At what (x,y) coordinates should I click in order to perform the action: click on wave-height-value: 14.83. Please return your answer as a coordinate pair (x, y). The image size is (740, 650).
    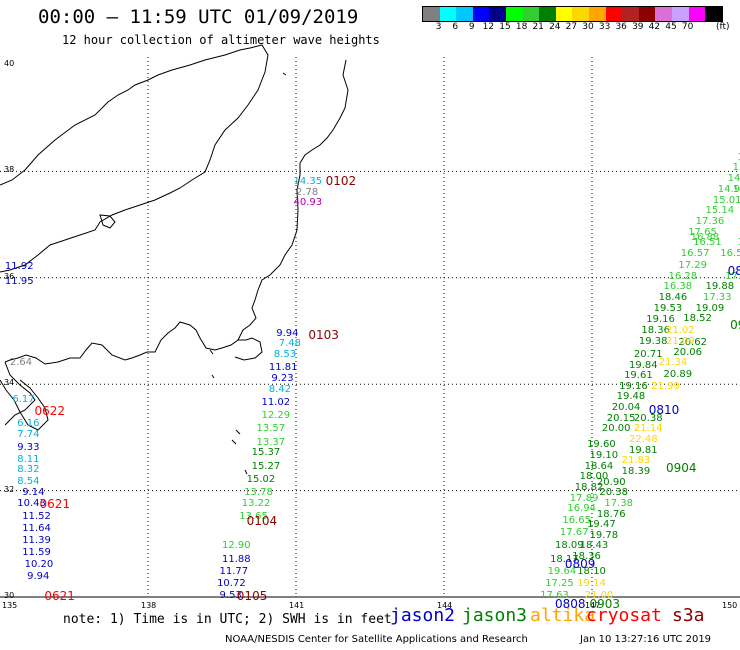
    Looking at the image, I should click on (736, 189).